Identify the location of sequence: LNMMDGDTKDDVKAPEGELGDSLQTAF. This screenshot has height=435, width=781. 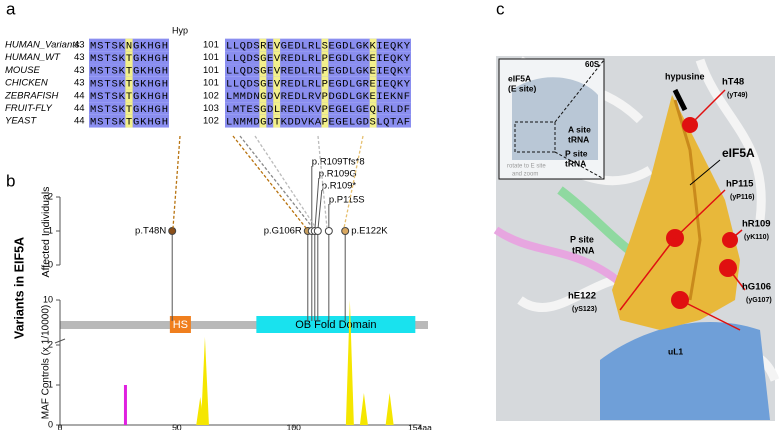
(318, 122).